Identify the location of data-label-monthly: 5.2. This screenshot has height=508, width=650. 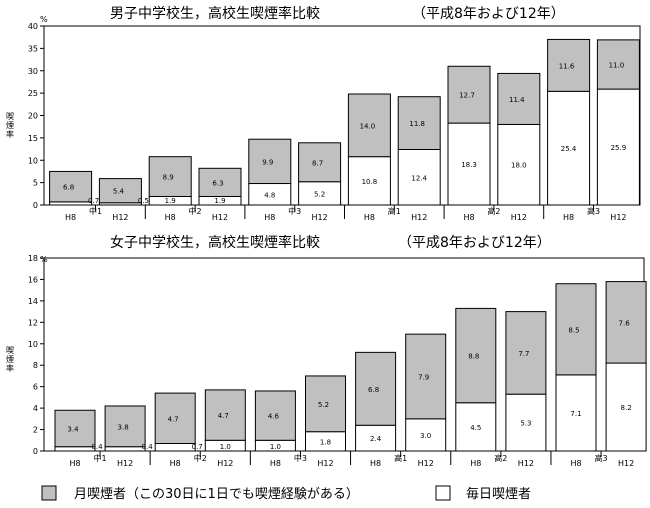
(323, 405).